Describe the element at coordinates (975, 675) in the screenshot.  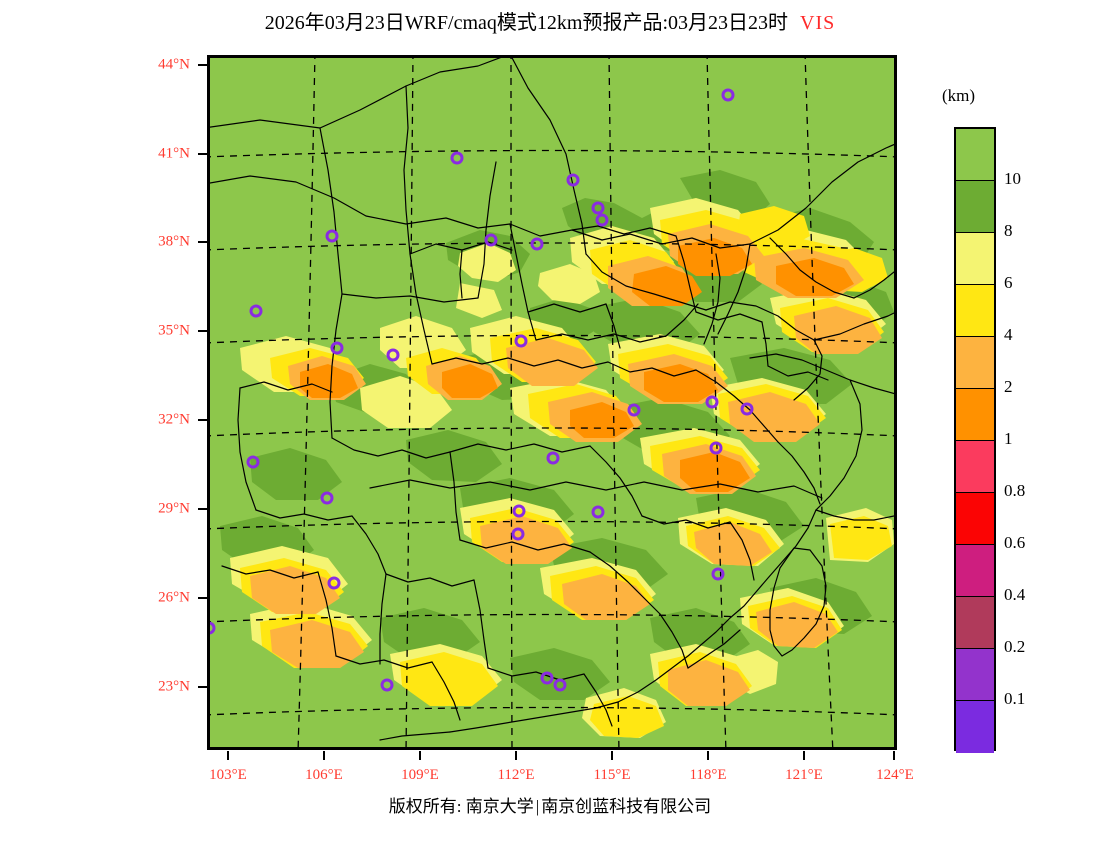
I see `colorbar-band-0.1-0.2` at that location.